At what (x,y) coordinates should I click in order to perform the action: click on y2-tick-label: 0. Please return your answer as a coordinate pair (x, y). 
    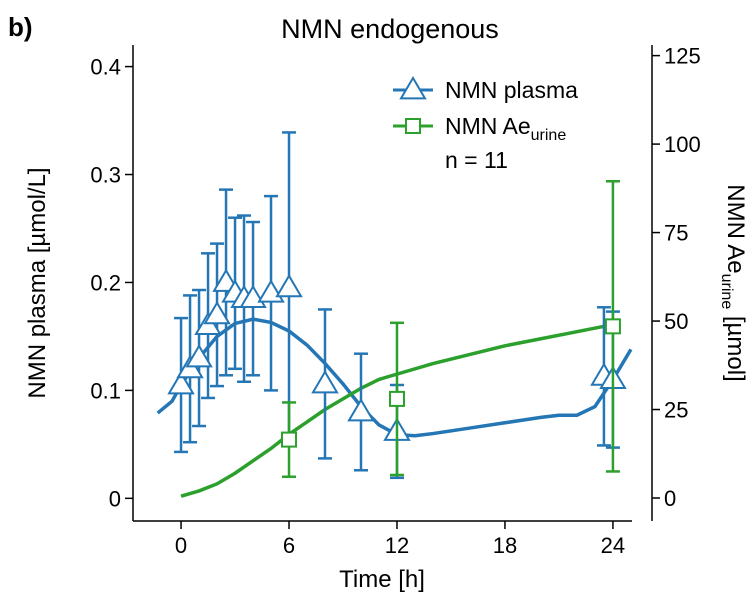
    Looking at the image, I should click on (670, 498).